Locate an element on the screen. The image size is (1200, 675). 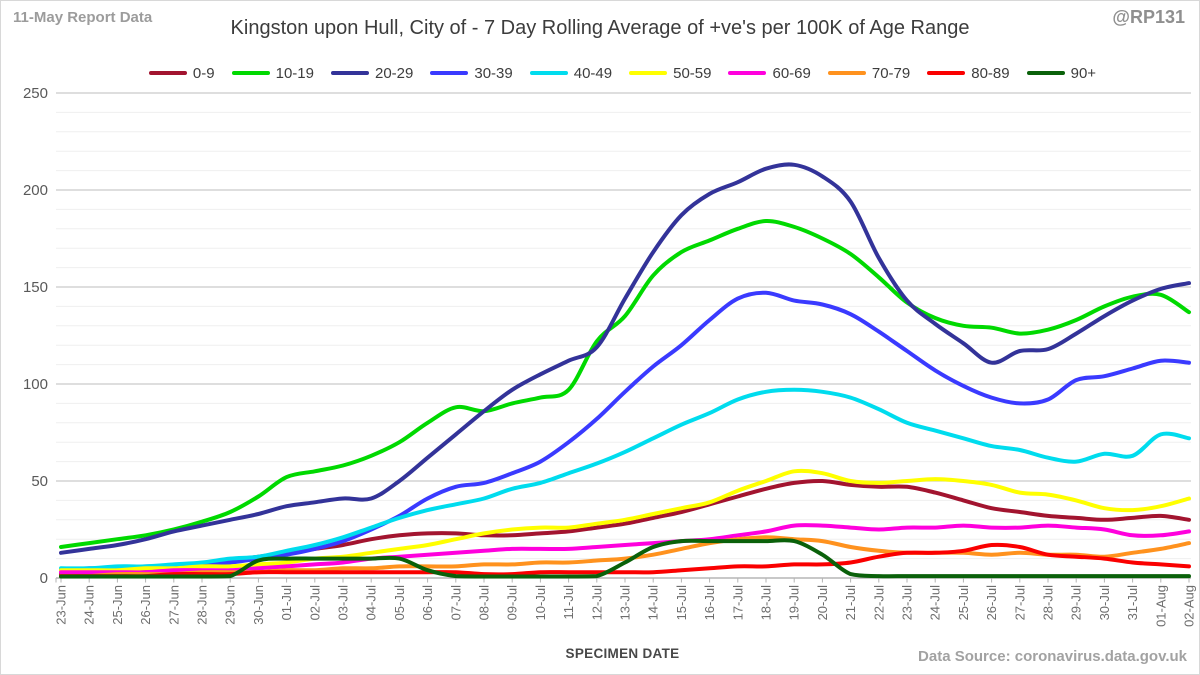
x-tick-label: 13-Jul is located at coordinates (625, 603).